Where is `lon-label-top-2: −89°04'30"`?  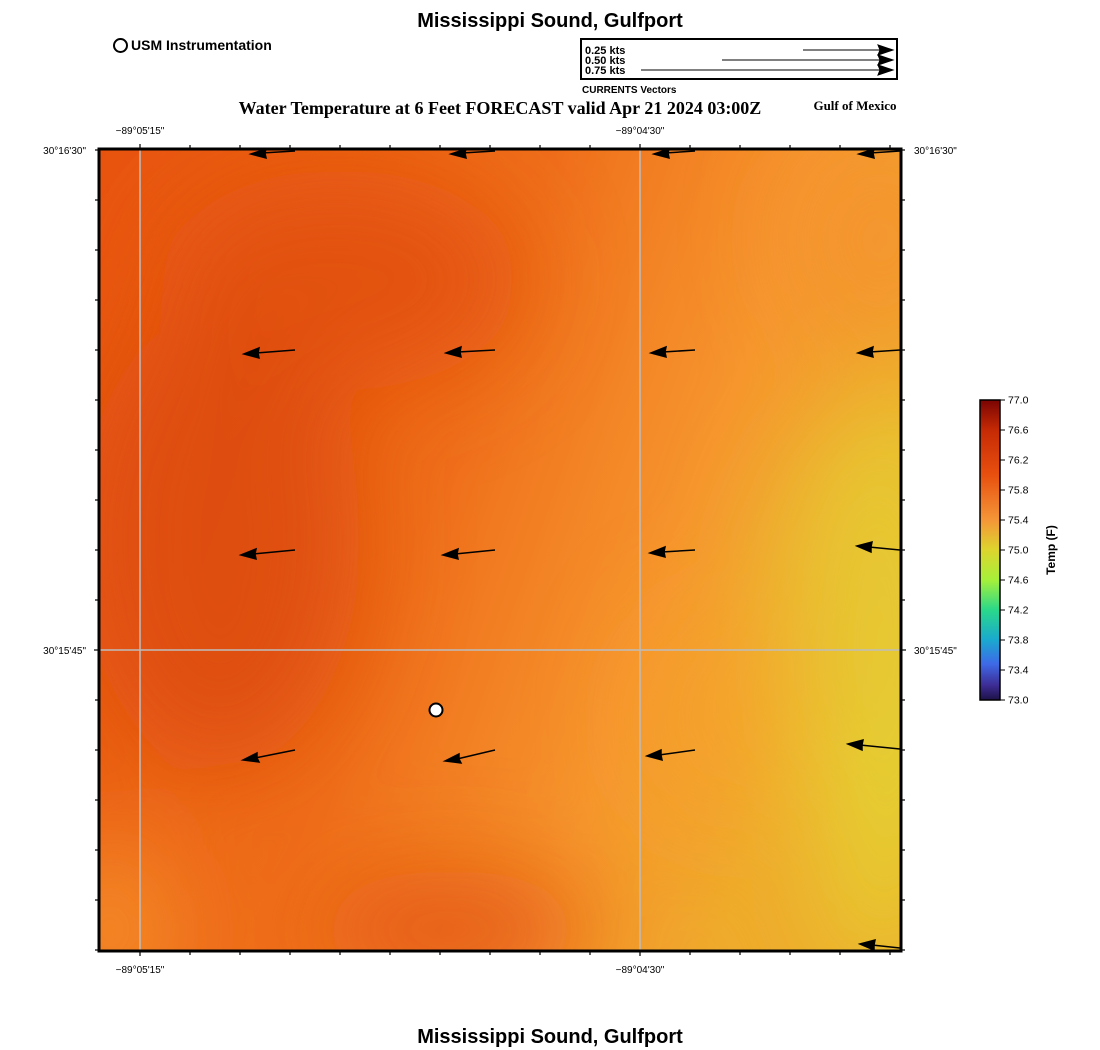
lon-label-top-2: −89°04'30" is located at coordinates (640, 131).